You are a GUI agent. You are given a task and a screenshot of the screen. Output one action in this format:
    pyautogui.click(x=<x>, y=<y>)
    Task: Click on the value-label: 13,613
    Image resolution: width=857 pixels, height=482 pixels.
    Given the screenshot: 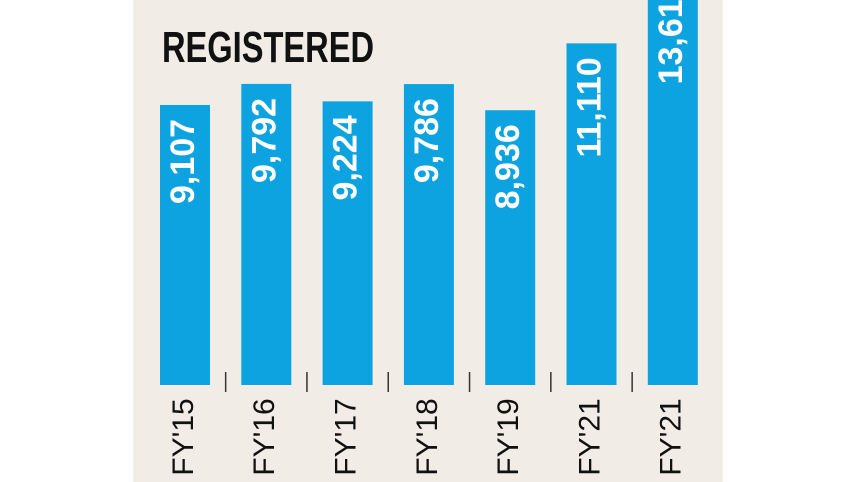 What is the action you would take?
    pyautogui.click(x=671, y=42)
    